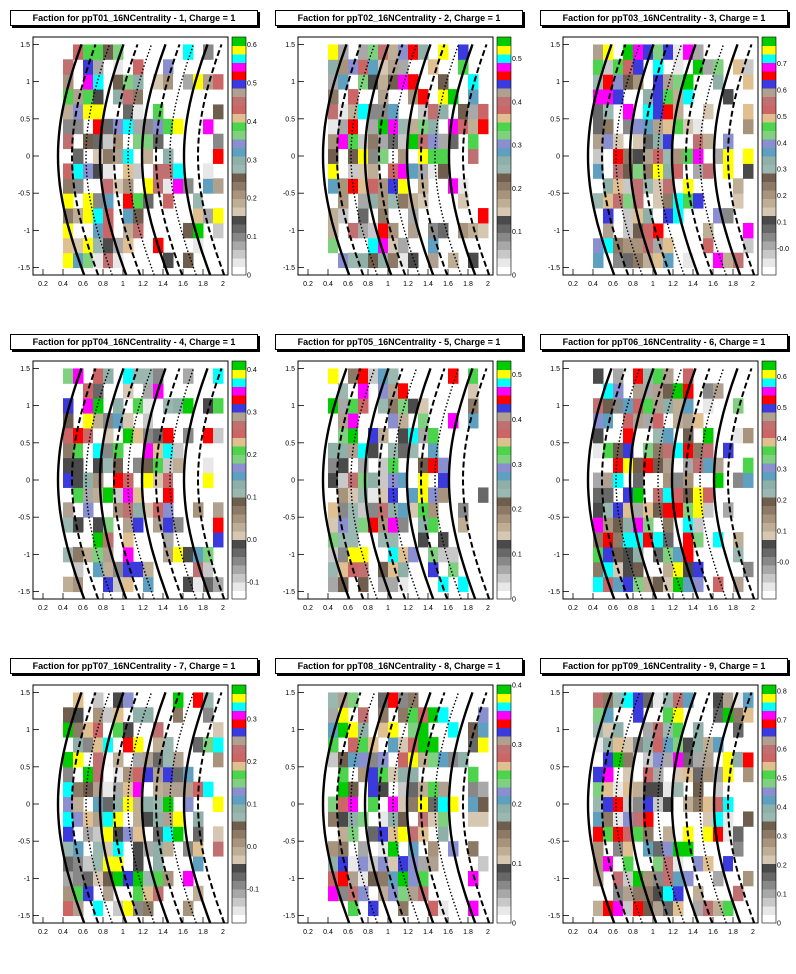  I want to click on y-tick-label: 0, so click(28, 157).